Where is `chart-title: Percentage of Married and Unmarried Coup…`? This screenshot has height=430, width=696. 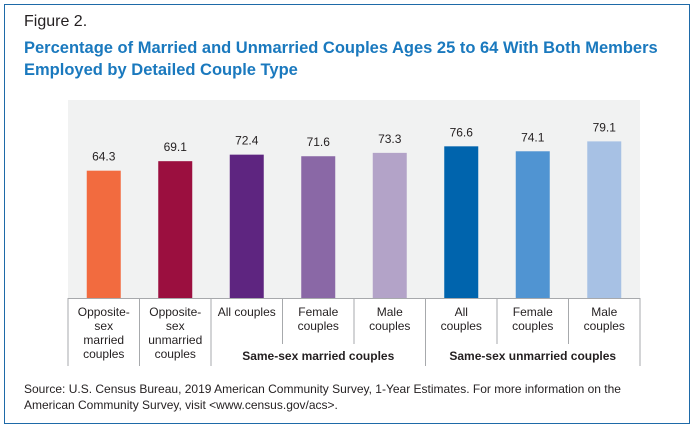
chart-title: Percentage of Married and Unmarried Coup… is located at coordinates (341, 59).